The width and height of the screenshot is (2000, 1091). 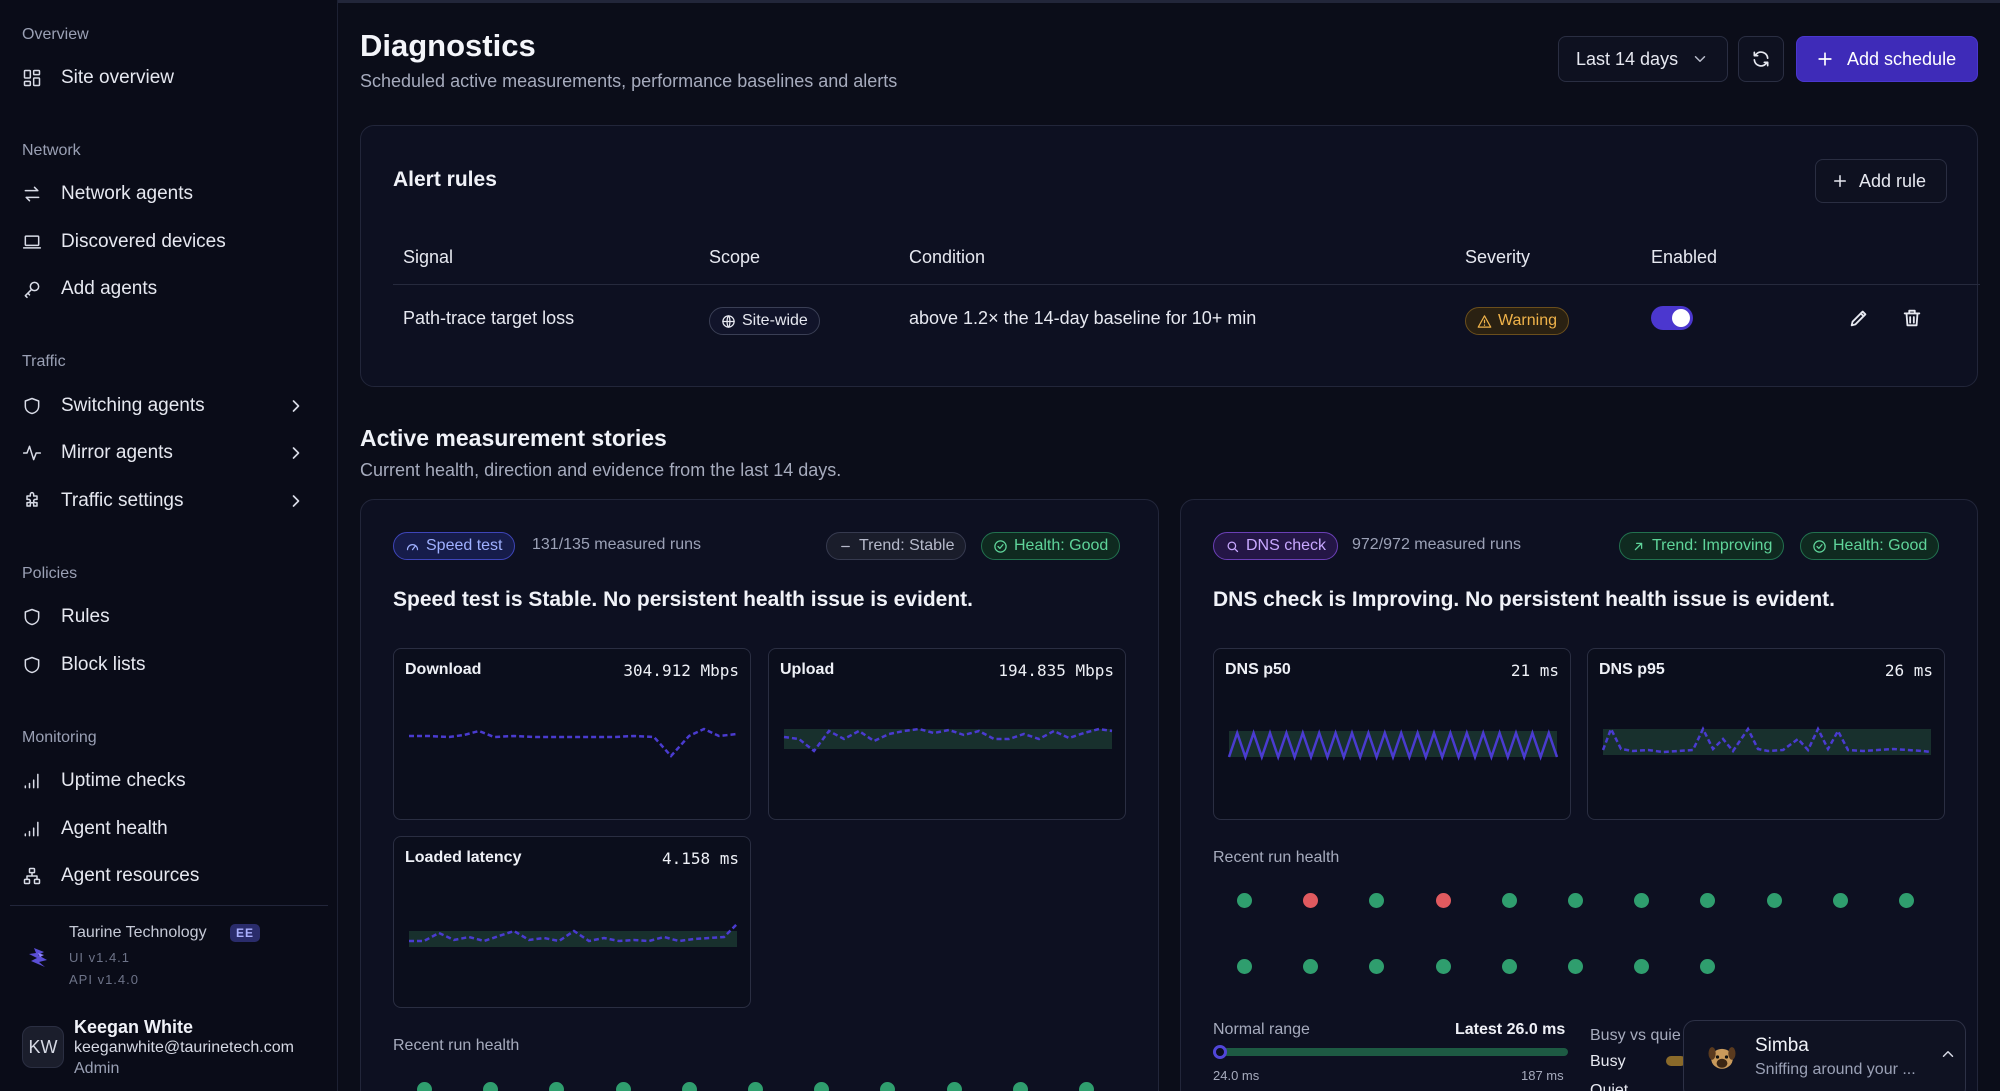 I want to click on severity-label: Warning, so click(x=1527, y=320).